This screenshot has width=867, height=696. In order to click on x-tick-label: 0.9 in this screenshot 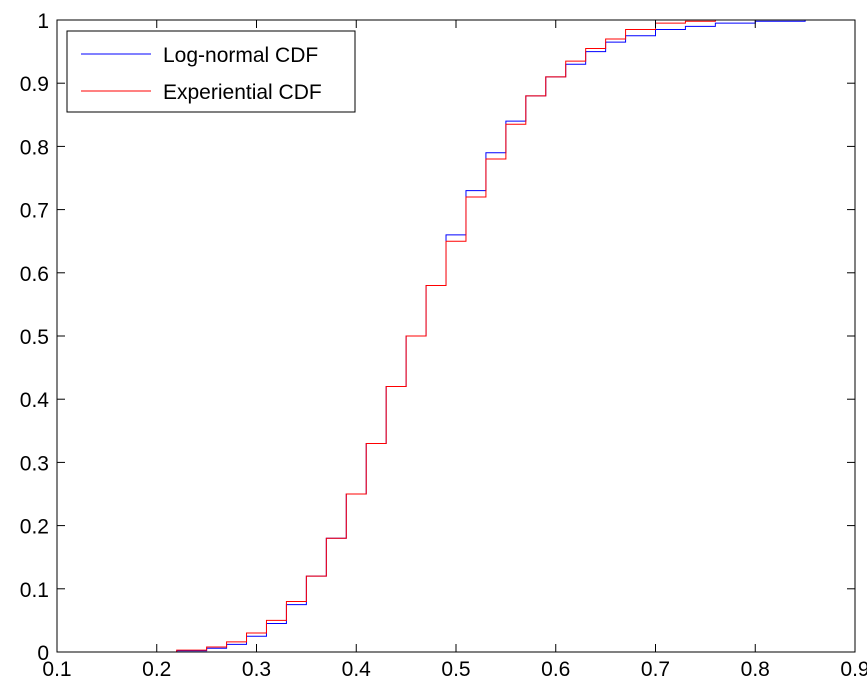, I will do `click(853, 669)`.